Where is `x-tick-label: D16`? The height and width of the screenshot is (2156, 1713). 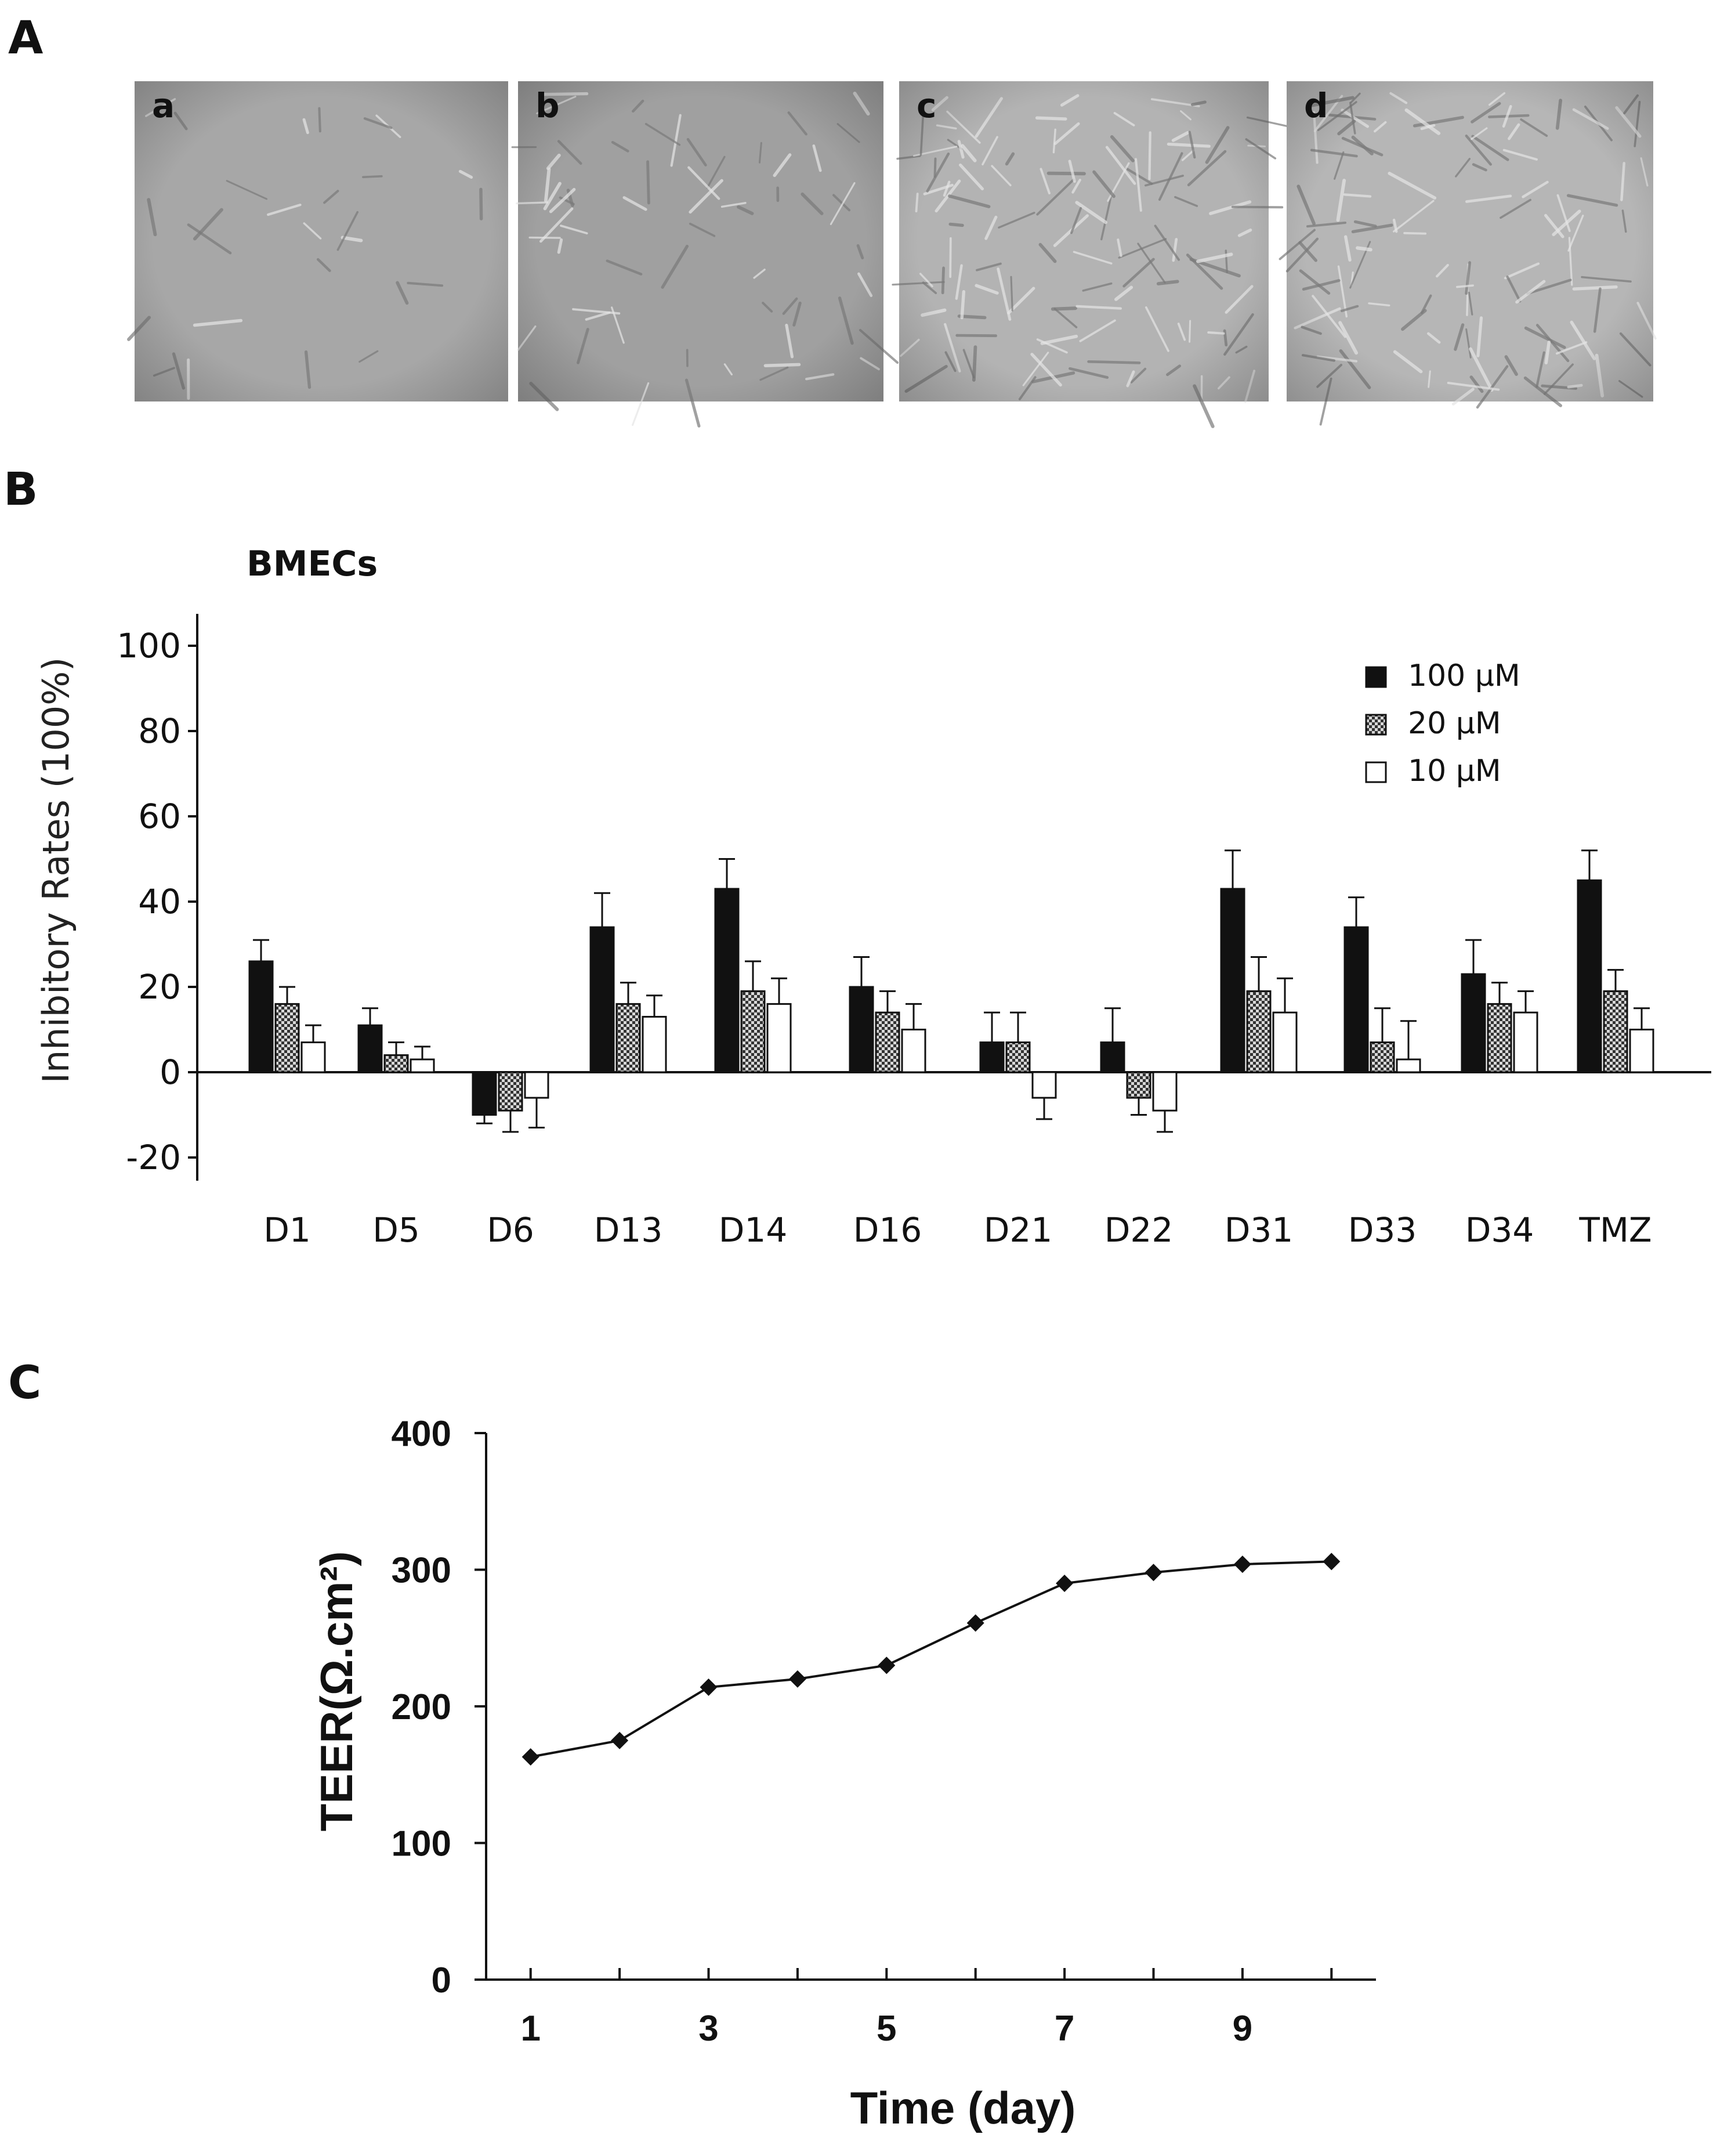
x-tick-label: D16 is located at coordinates (887, 1230).